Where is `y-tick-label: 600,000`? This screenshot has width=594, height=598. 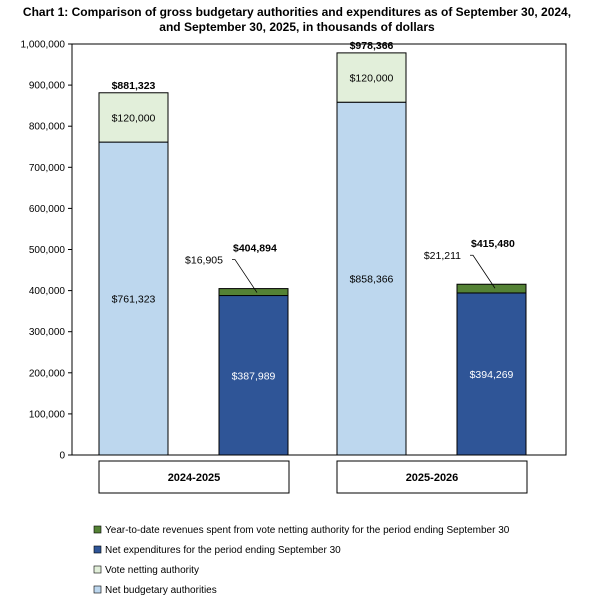 y-tick-label: 600,000 is located at coordinates (47, 209).